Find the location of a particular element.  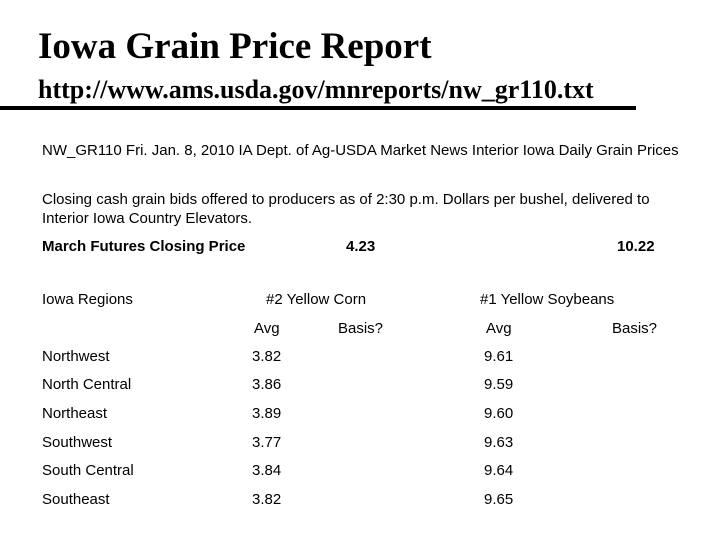

soybean-avg-value: 9.65 is located at coordinates (499, 499).